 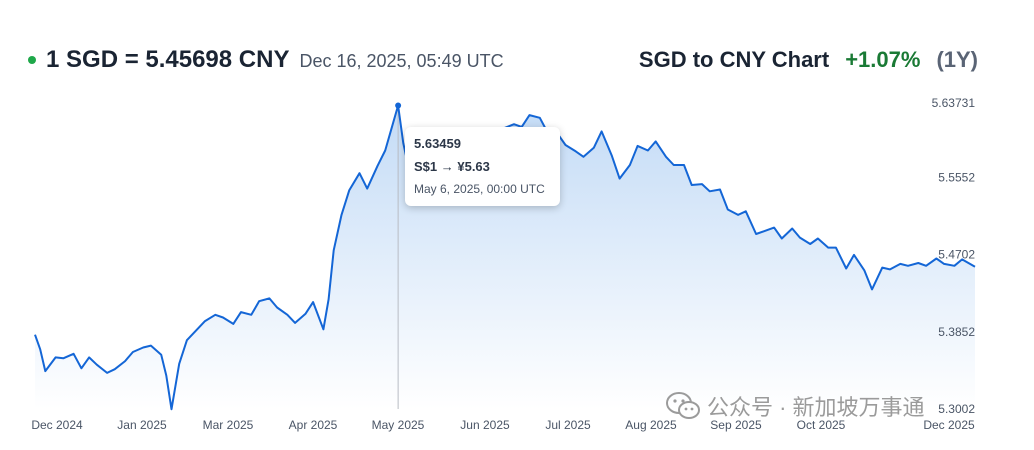 I want to click on wechat-icon, so click(x=683, y=405).